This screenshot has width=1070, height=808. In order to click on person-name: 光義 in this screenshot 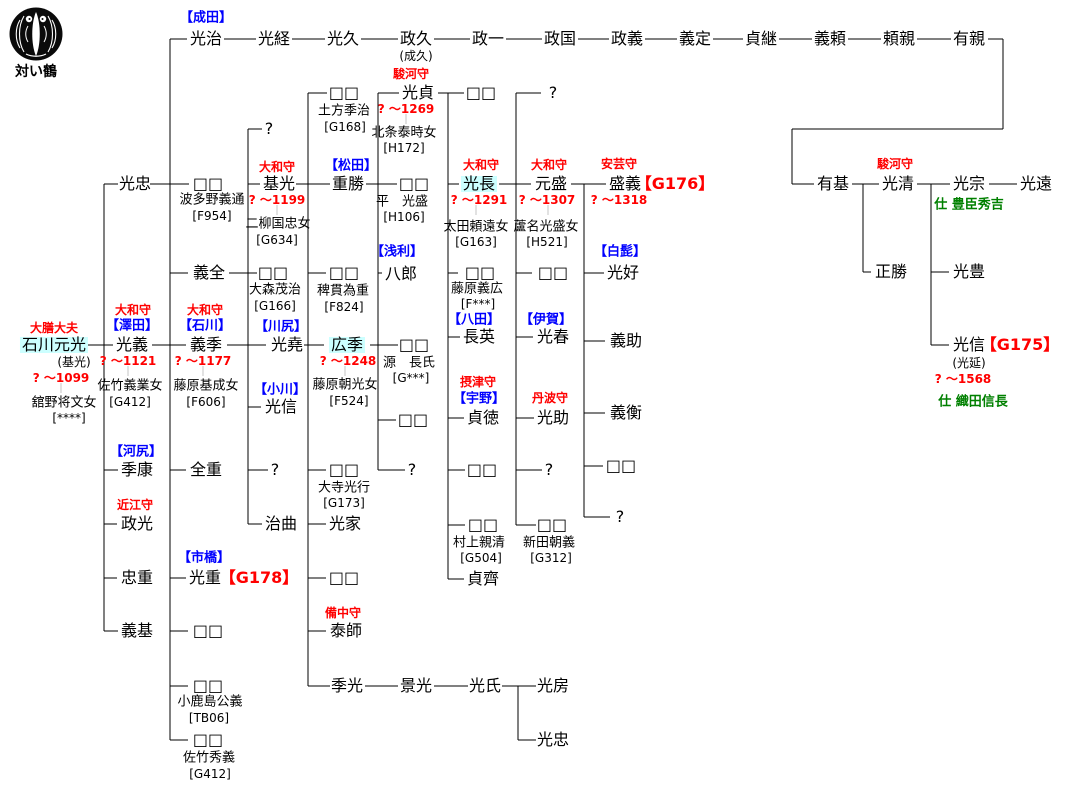, I will do `click(132, 344)`.